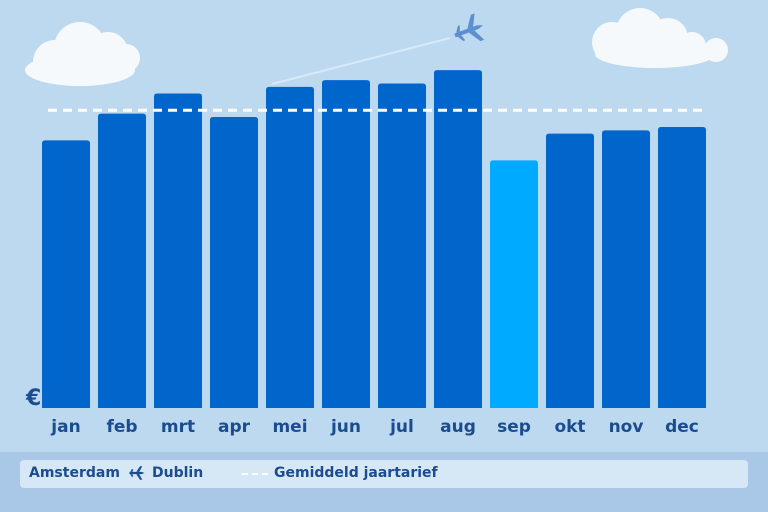 This screenshot has height=512, width=768. Describe the element at coordinates (122, 260) in the screenshot. I see `bar-feb` at that location.